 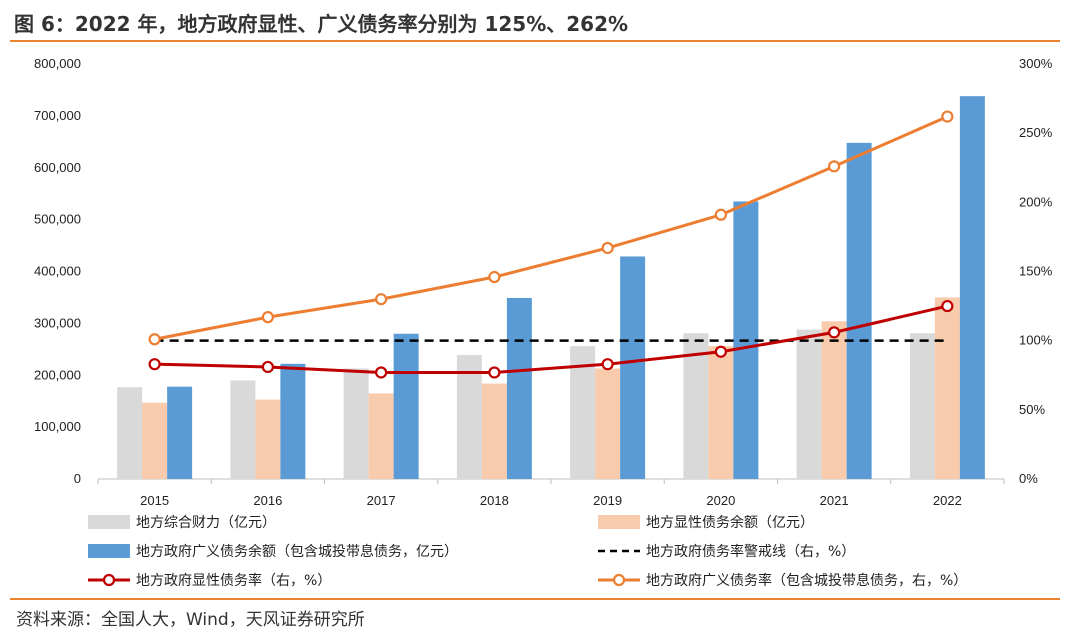 I want to click on right-y-tick-label: 0%, so click(x=1028, y=478).